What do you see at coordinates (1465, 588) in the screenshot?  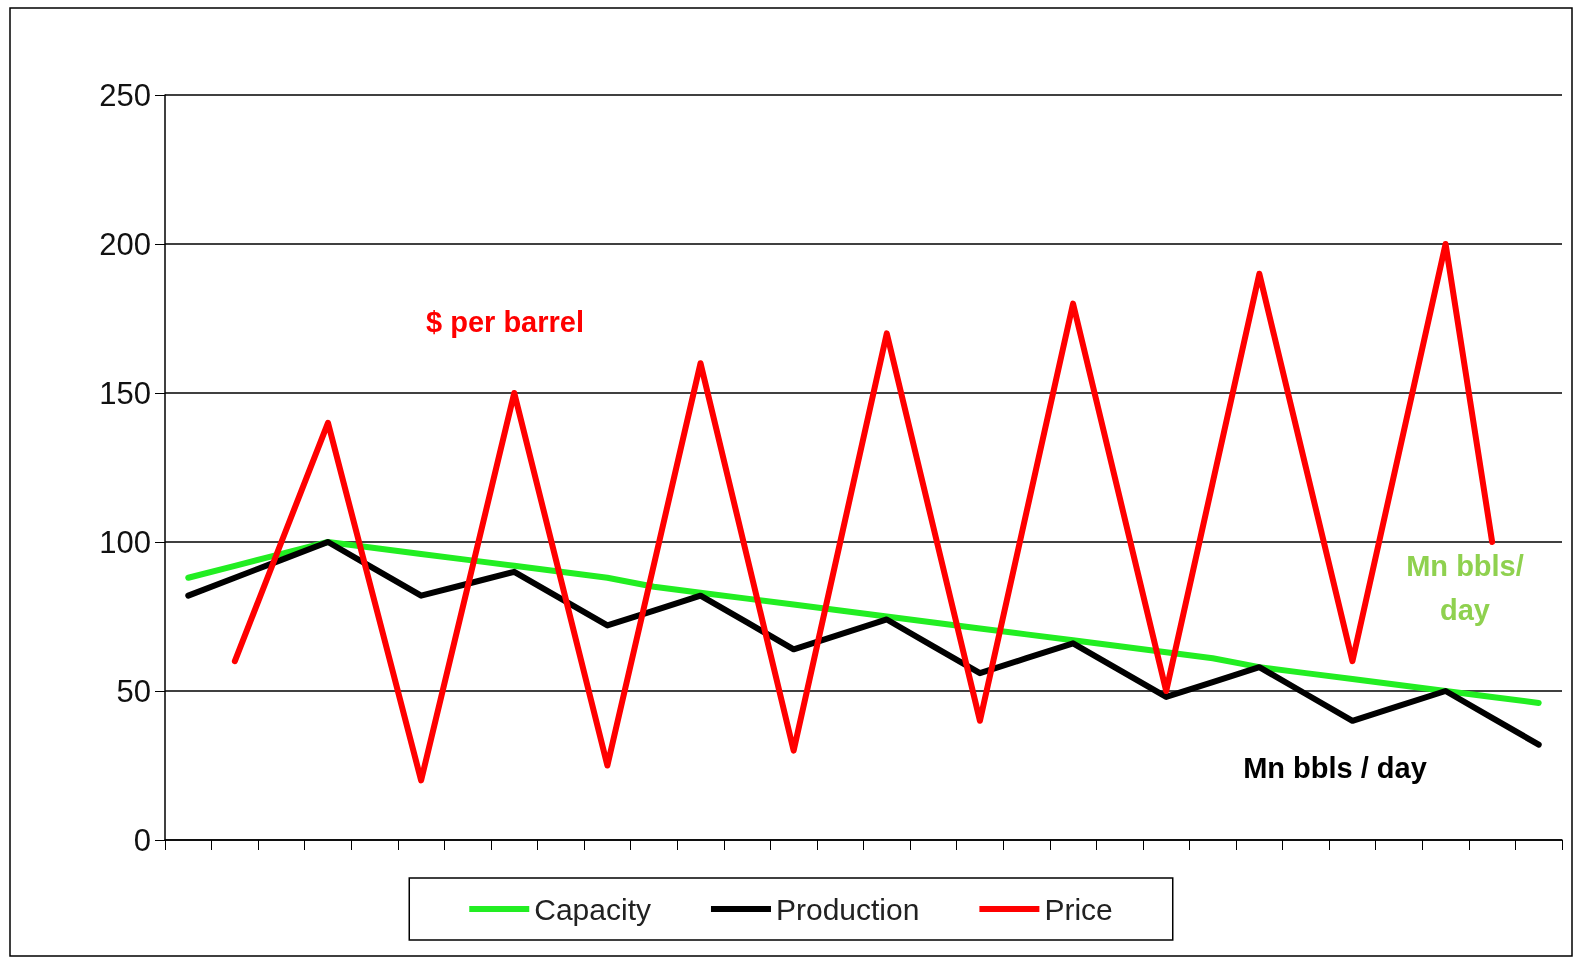 I see `annotation: Mn bbls/ day` at bounding box center [1465, 588].